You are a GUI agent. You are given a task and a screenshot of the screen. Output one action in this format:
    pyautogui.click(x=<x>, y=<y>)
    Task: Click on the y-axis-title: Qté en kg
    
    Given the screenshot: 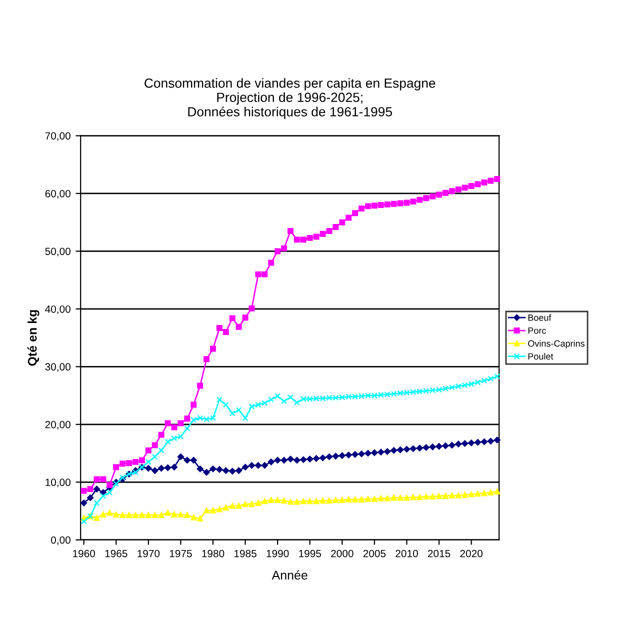 What is the action you would take?
    pyautogui.click(x=33, y=338)
    